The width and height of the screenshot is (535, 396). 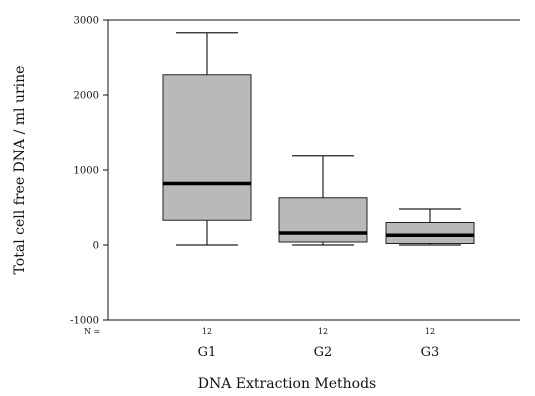 I want to click on box-g1, so click(x=207, y=139).